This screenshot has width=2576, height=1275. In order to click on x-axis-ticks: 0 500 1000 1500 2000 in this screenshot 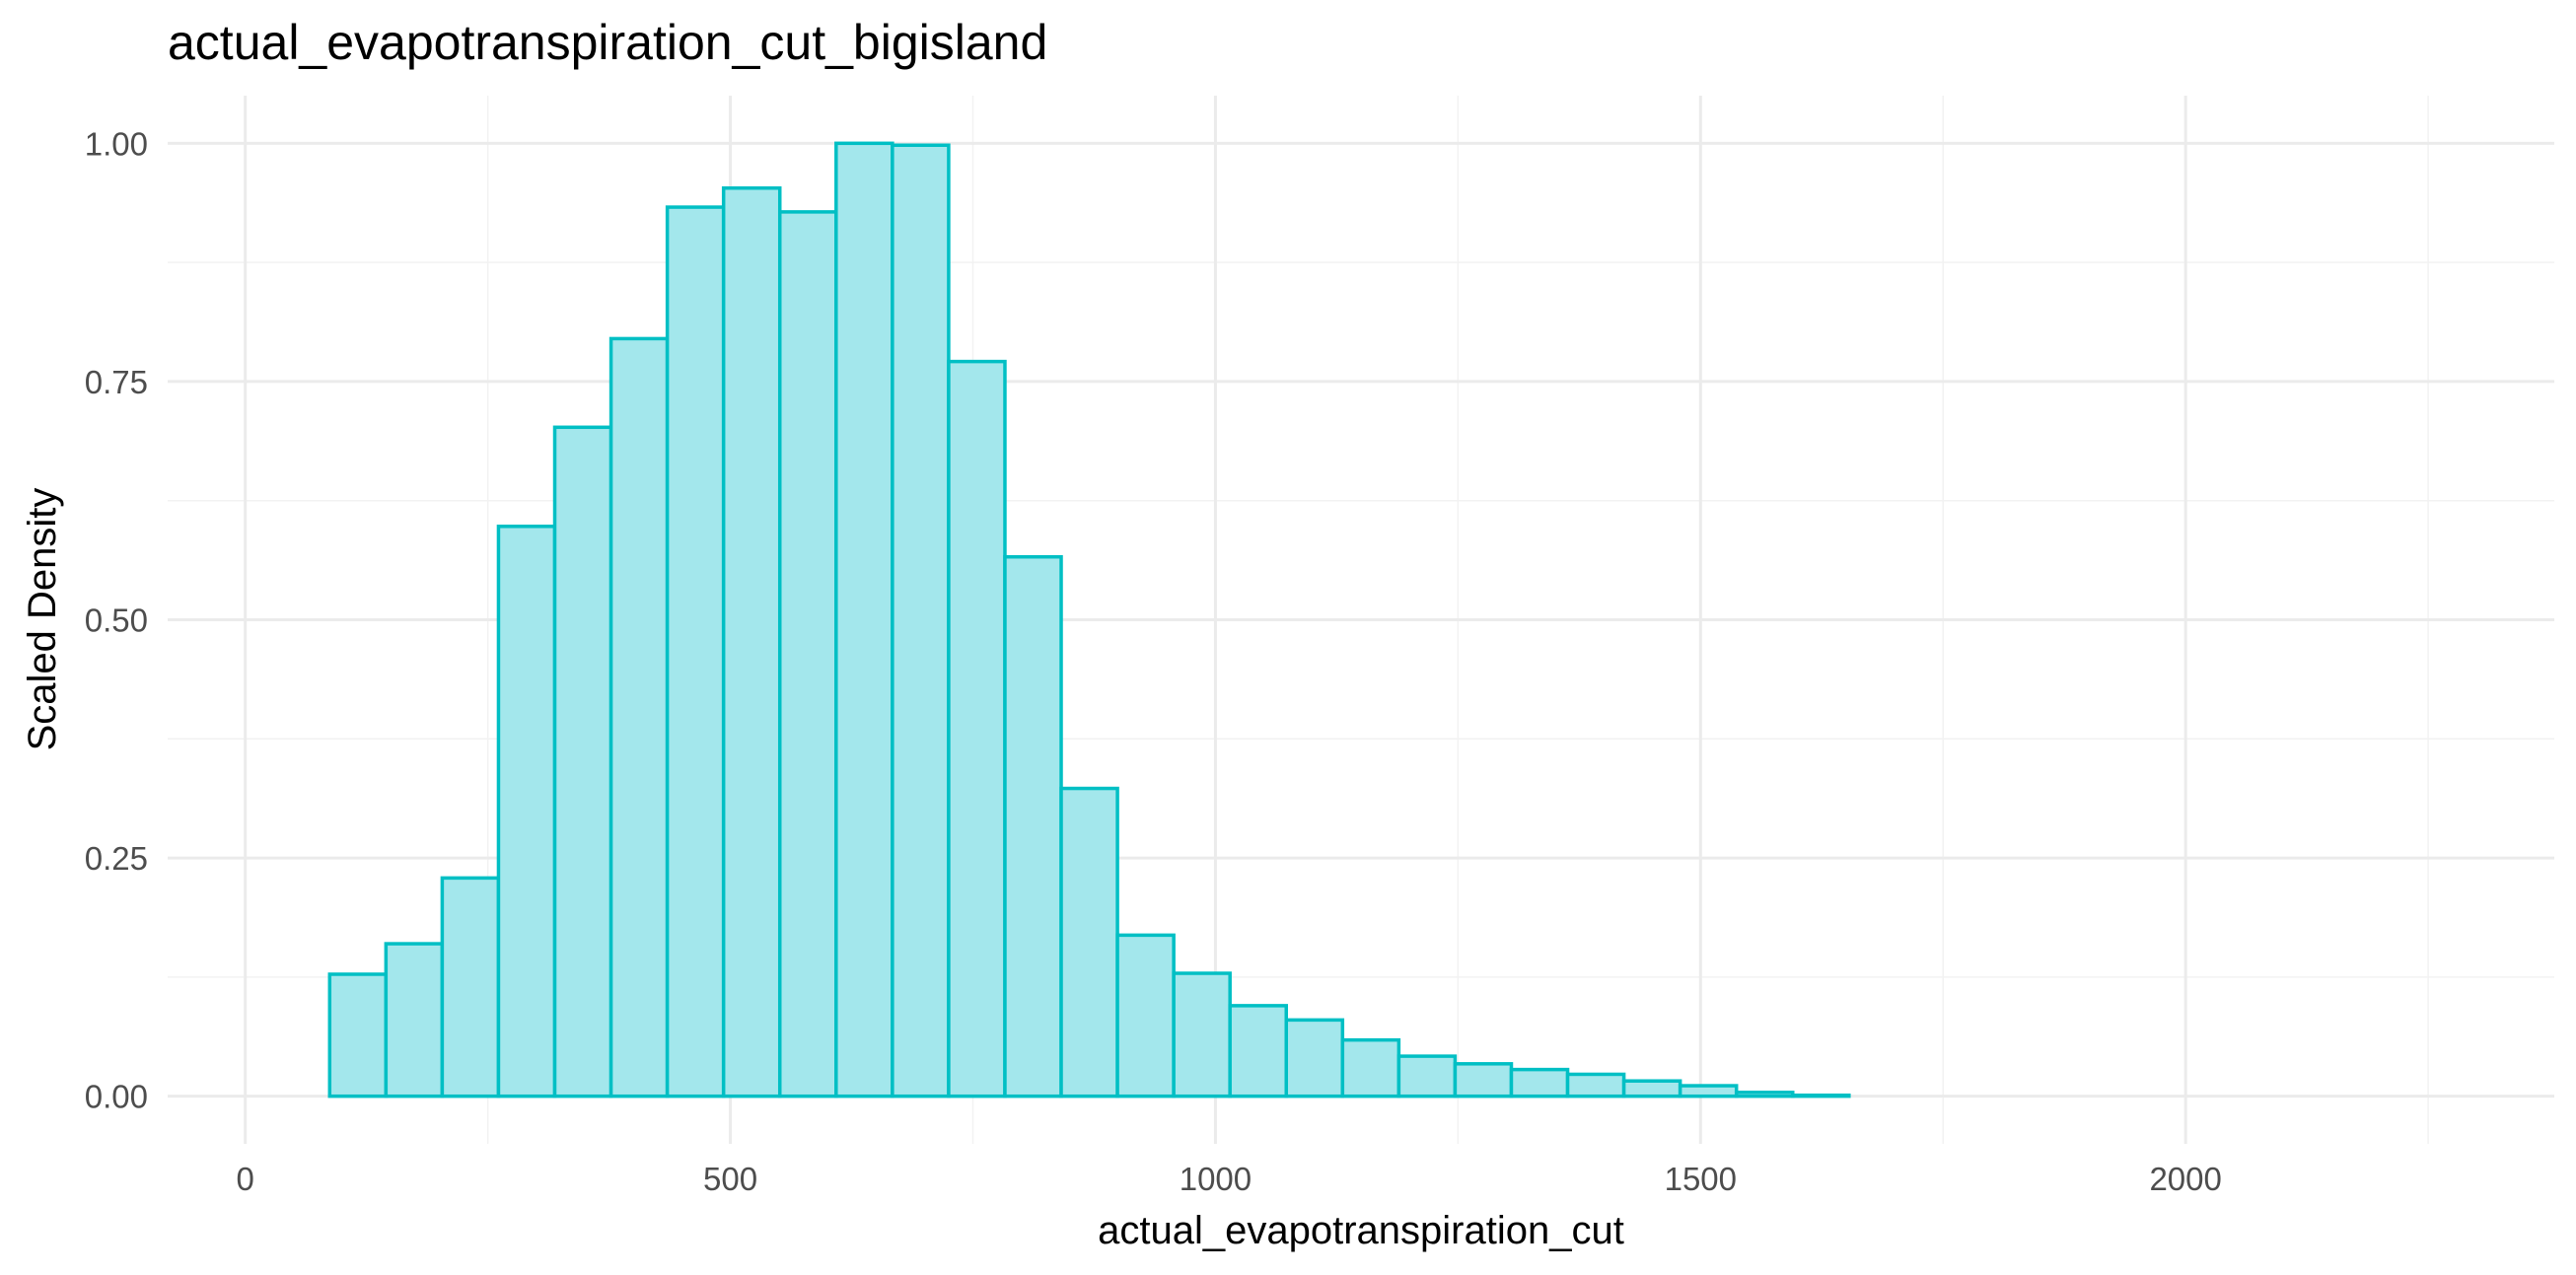, I will do `click(1229, 1179)`.